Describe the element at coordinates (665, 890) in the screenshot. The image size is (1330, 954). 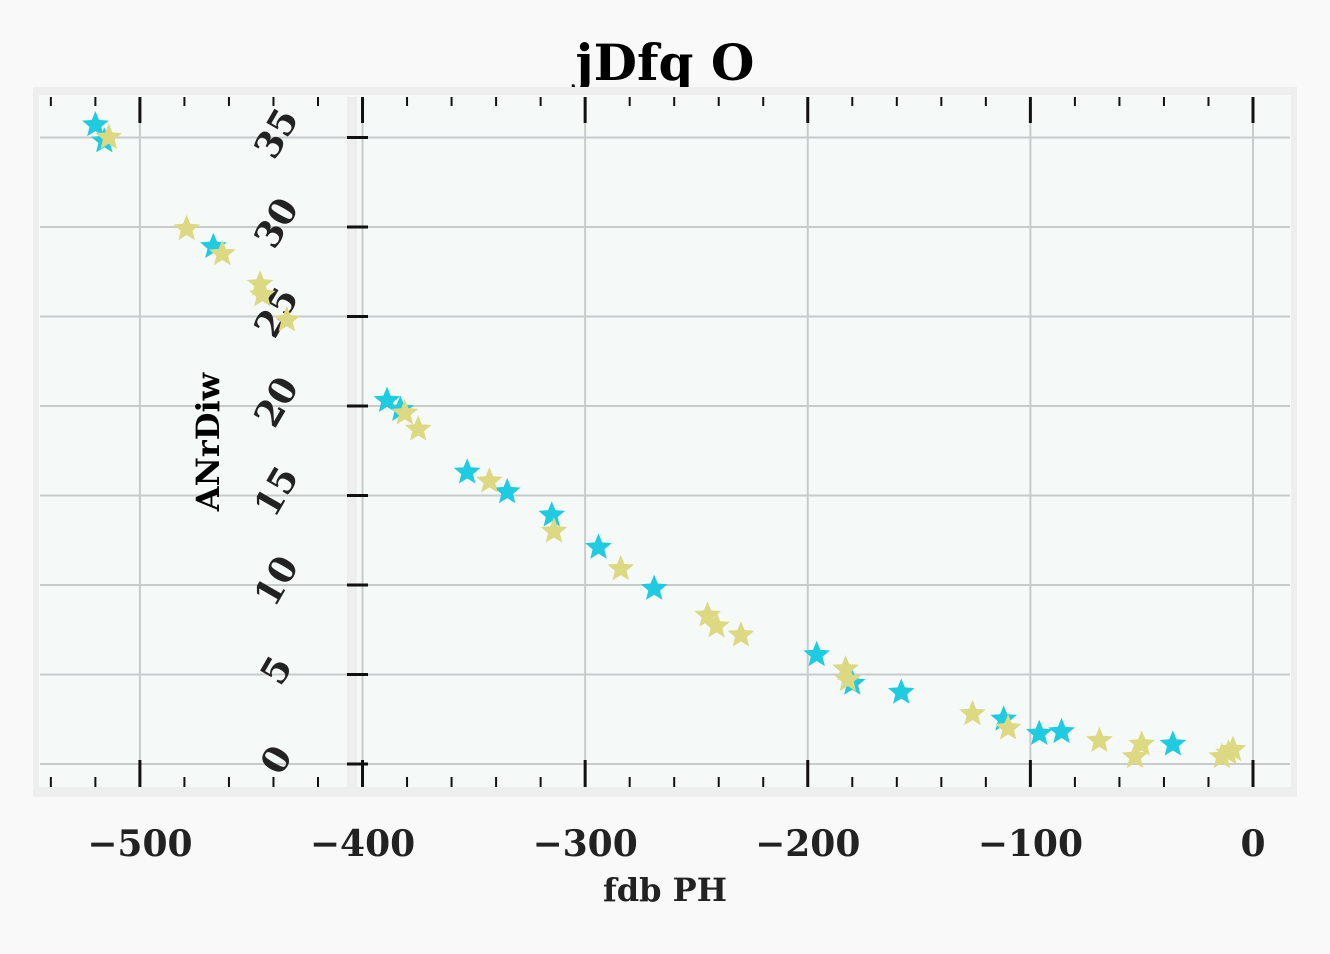
I see `x-axis-label: fdb PH` at that location.